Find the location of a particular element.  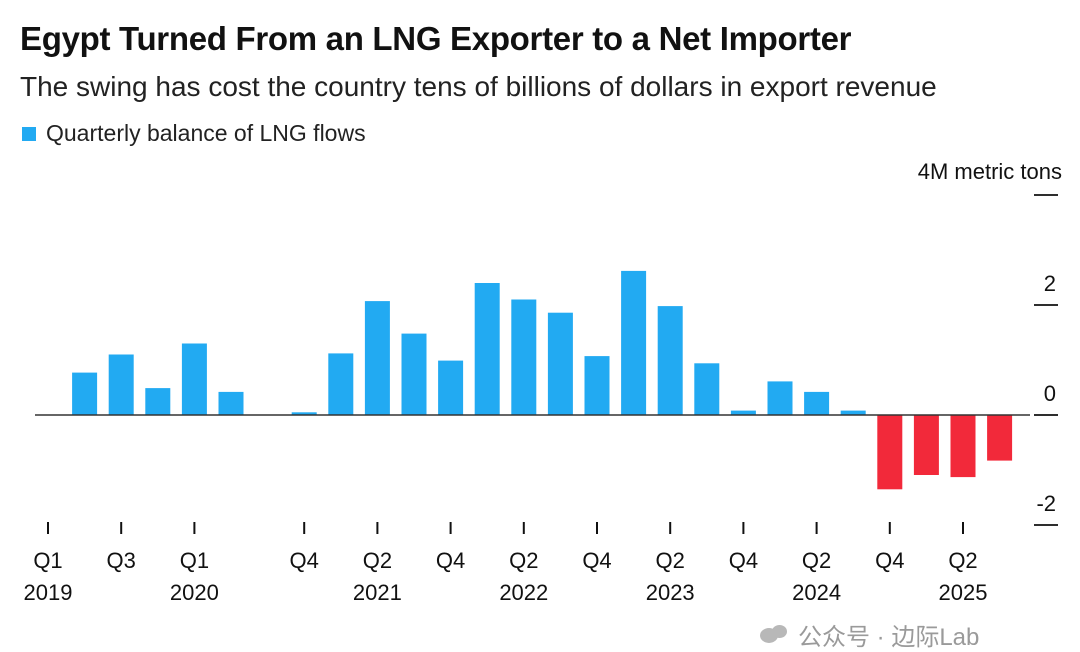

y-tick-label: 0 is located at coordinates (1050, 393).